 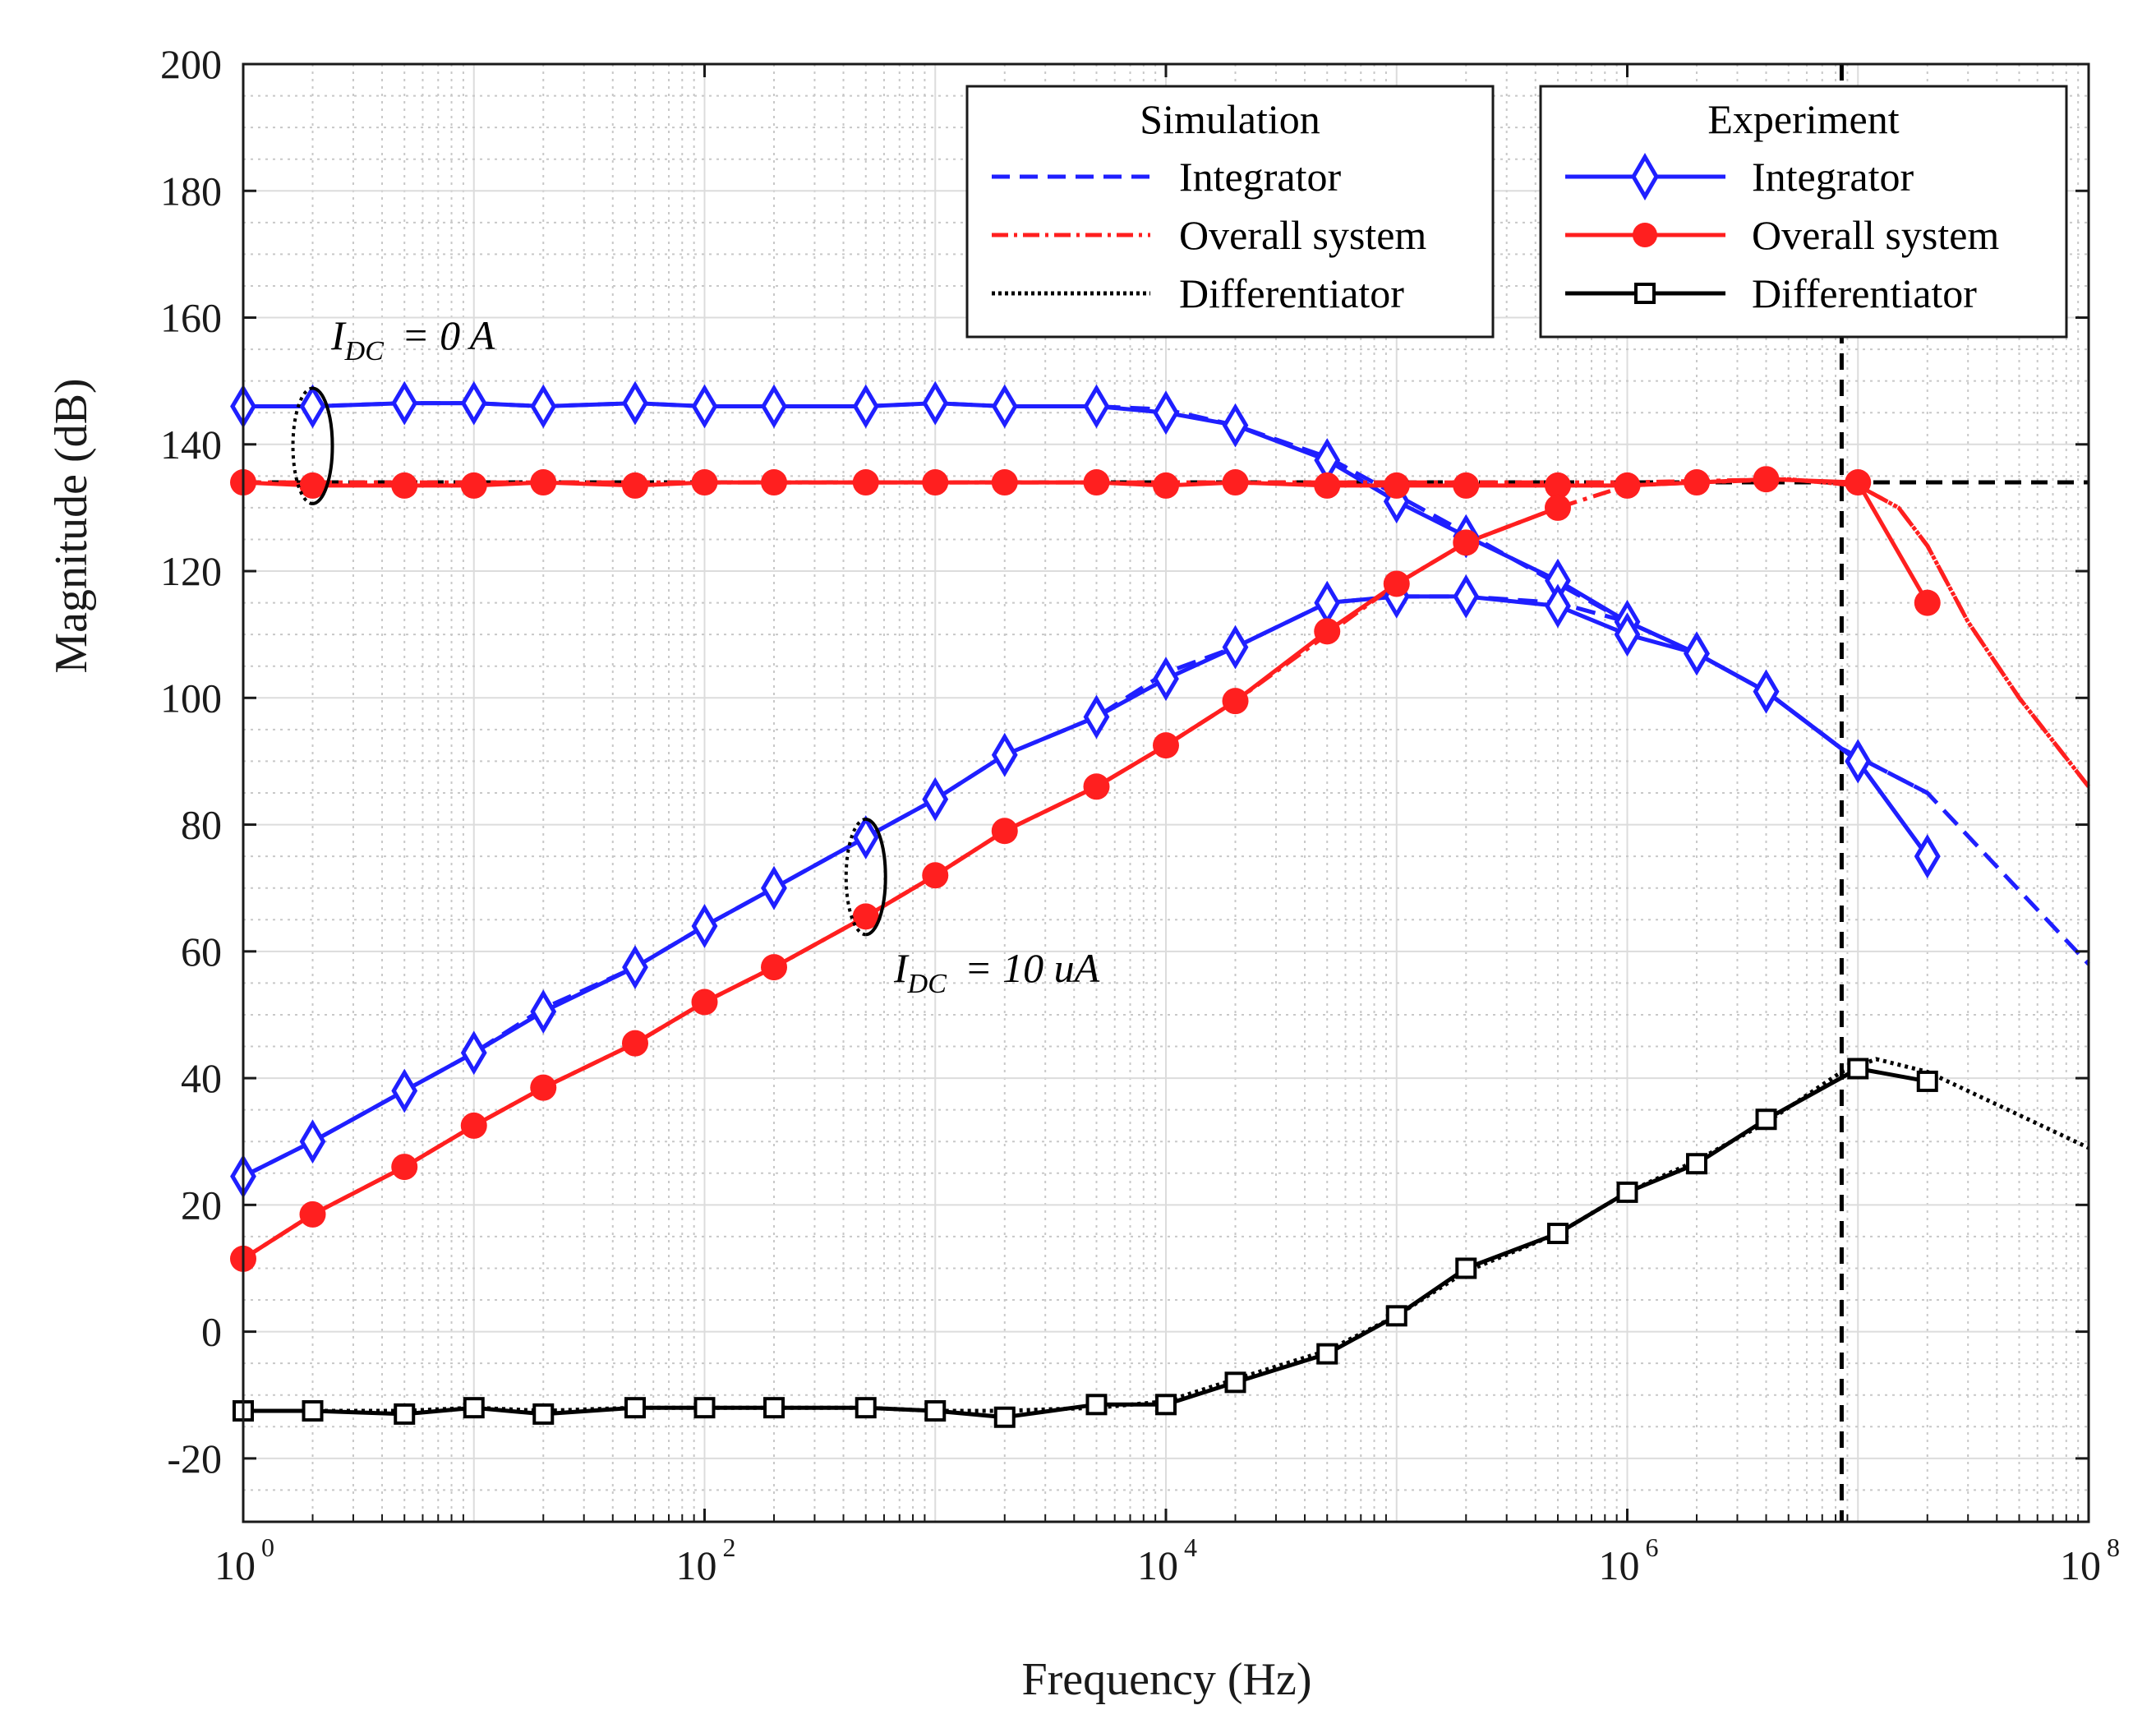 I want to click on legend-square-marker-icon, so click(x=1645, y=293).